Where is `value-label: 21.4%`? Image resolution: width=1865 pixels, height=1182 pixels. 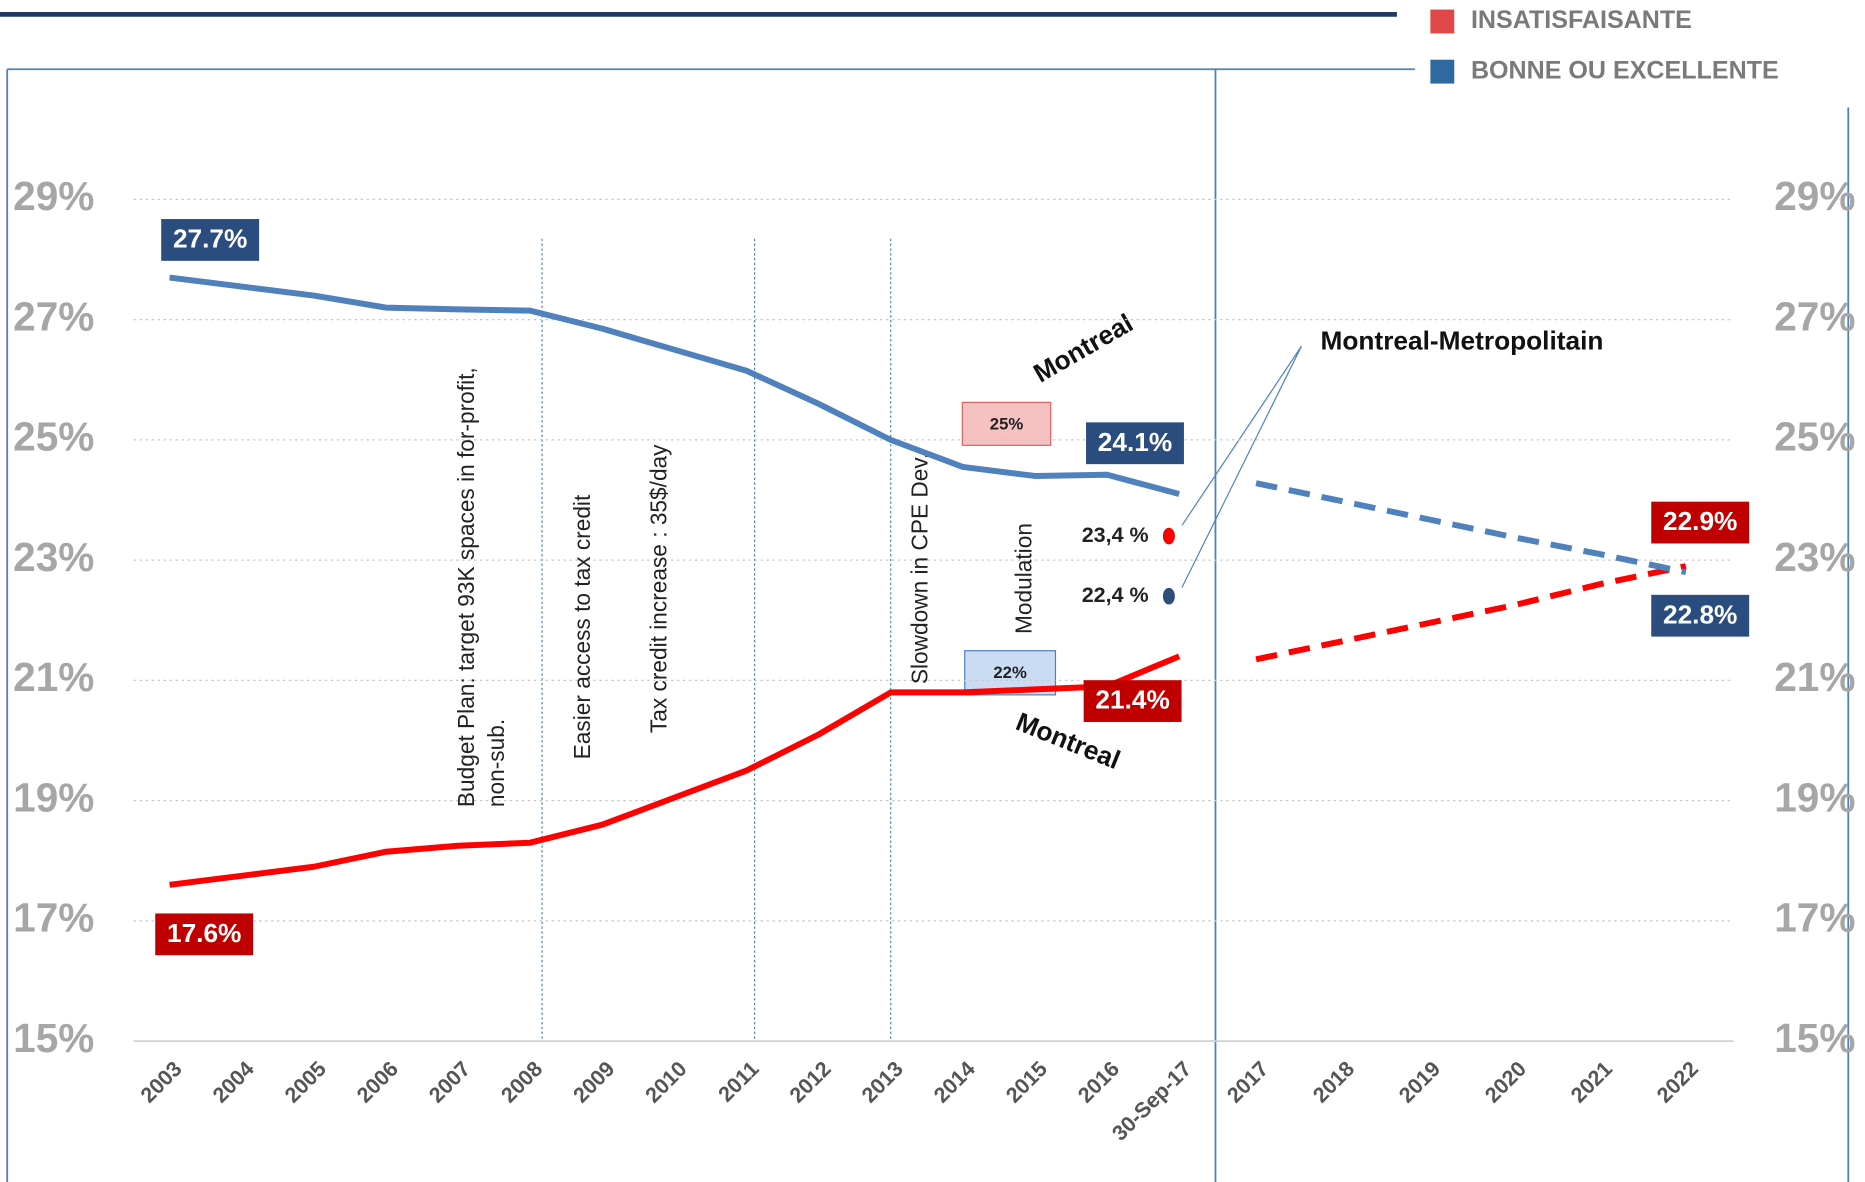
value-label: 21.4% is located at coordinates (1132, 700).